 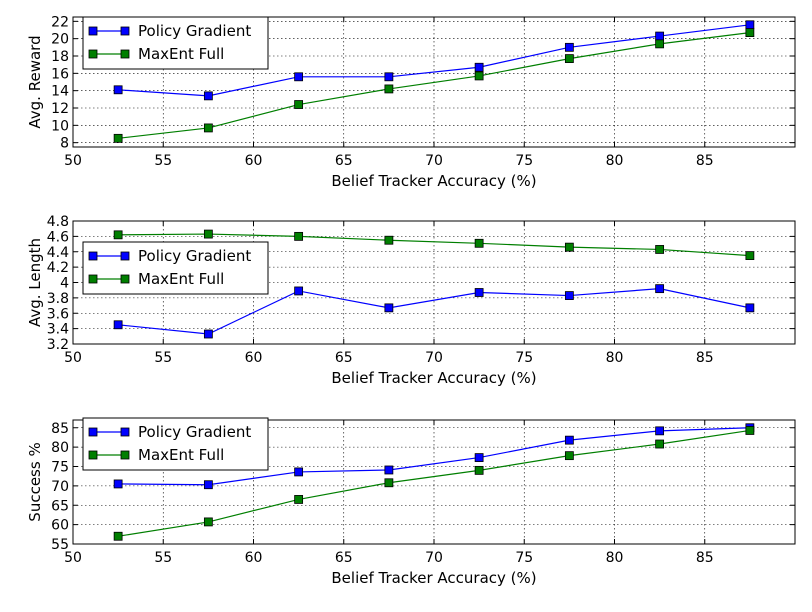 I want to click on y-tick-label: 14, so click(x=60, y=92).